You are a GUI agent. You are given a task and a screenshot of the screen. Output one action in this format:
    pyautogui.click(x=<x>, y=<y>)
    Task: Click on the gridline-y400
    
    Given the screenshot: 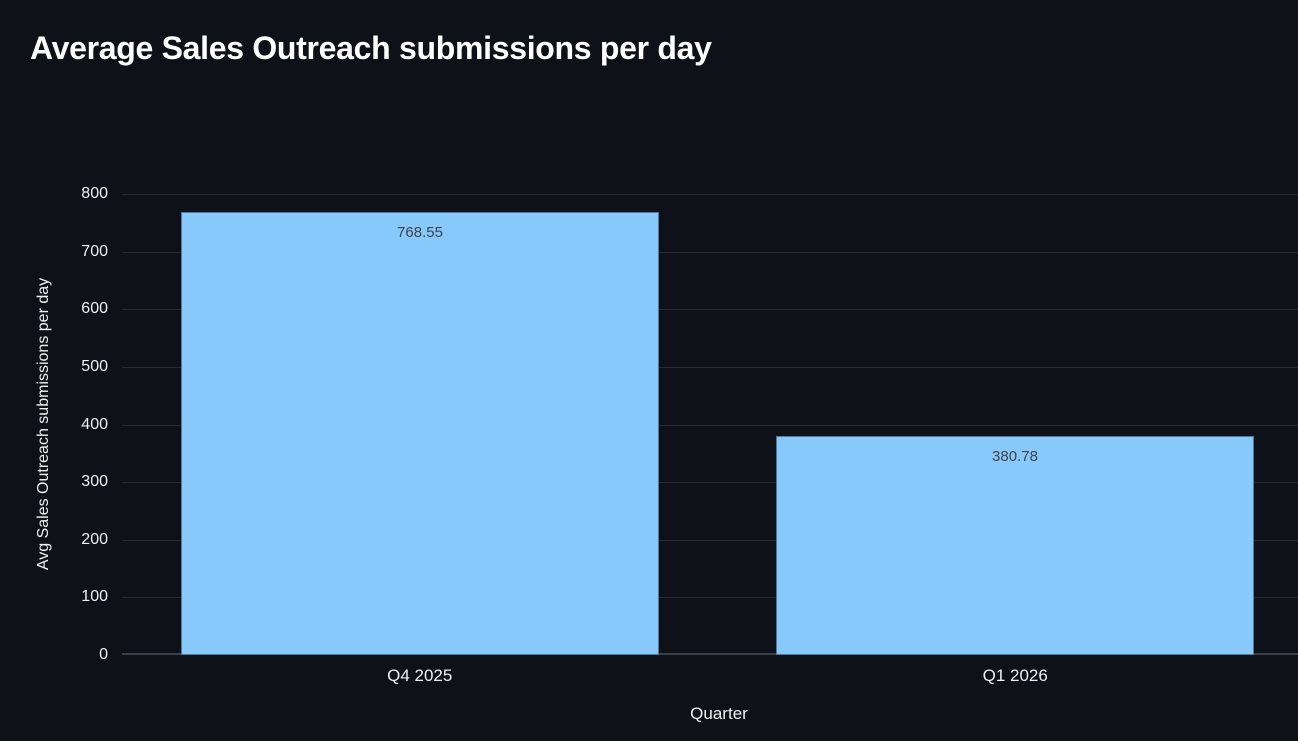 What is the action you would take?
    pyautogui.click(x=710, y=425)
    